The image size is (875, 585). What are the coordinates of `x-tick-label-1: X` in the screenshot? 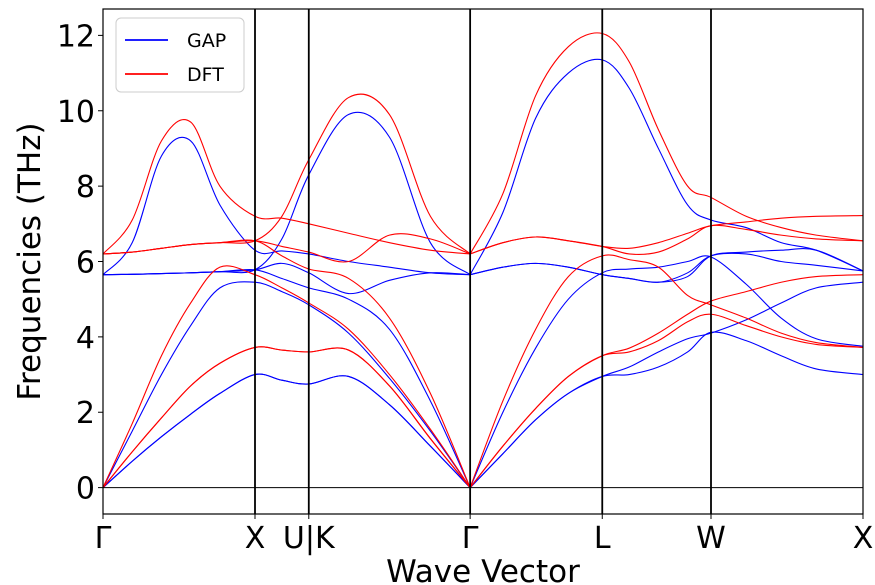 It's located at (255, 538).